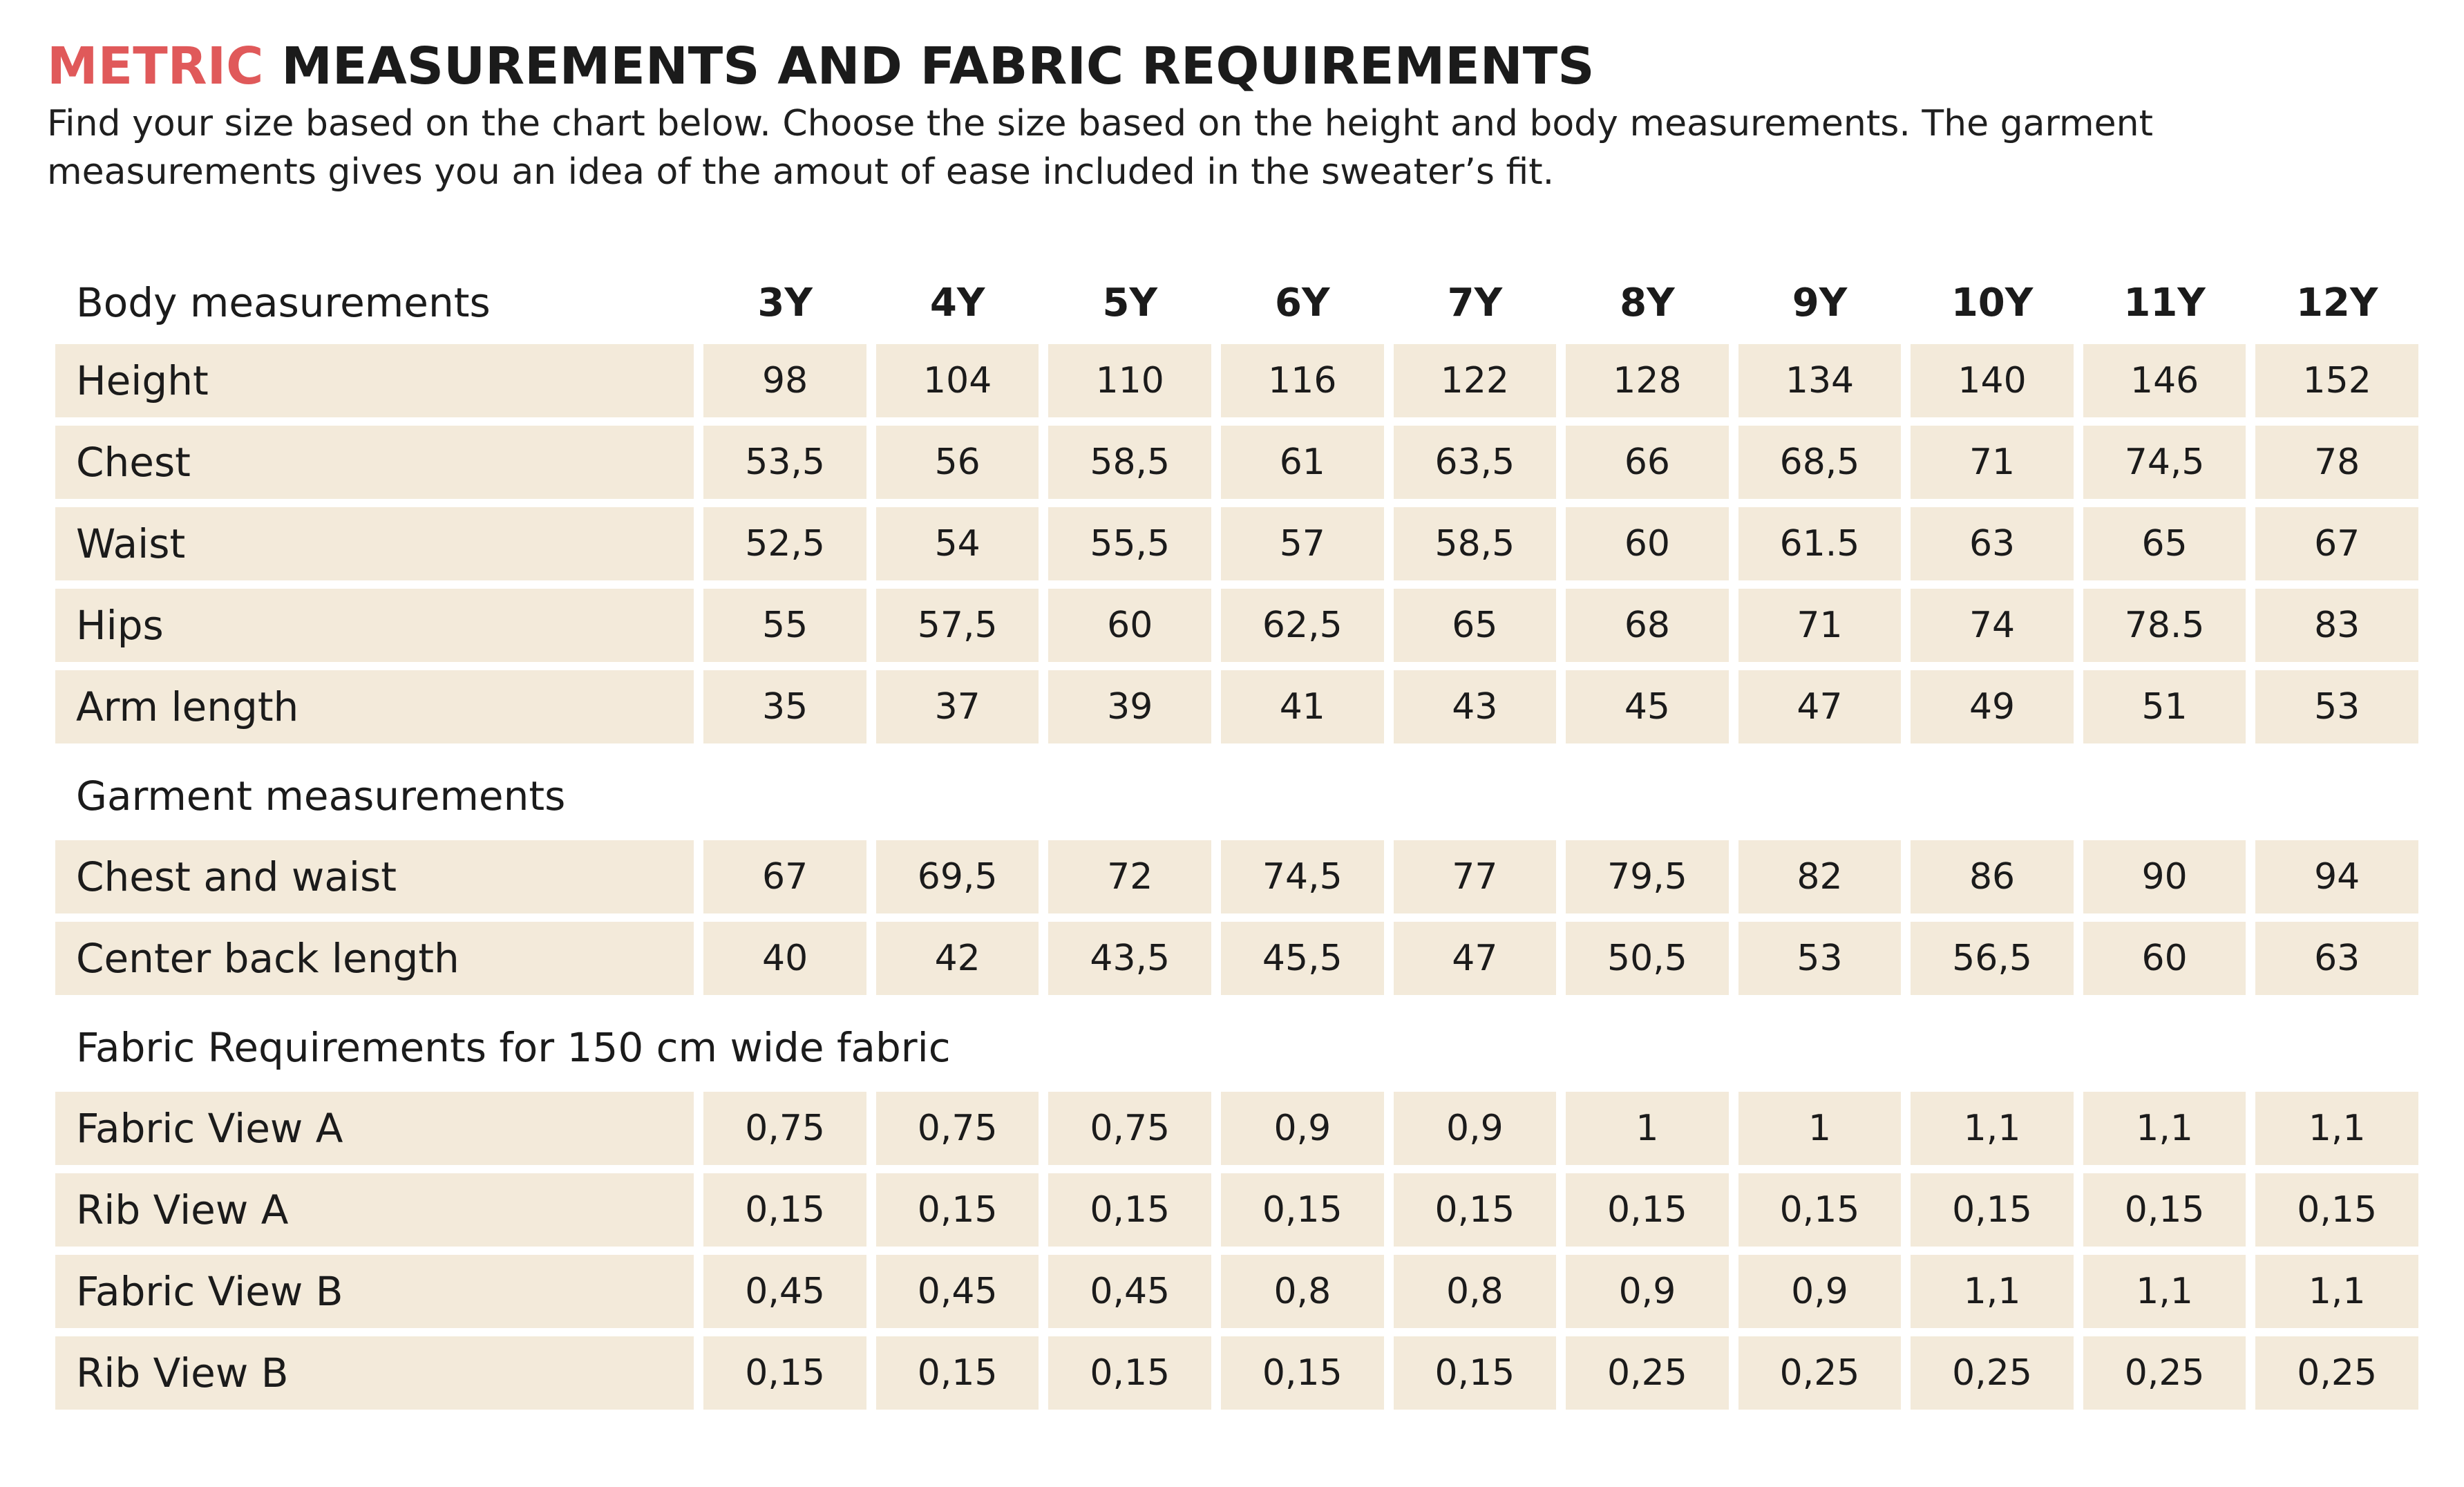 This screenshot has width=2464, height=1487. I want to click on table-cell: 53,5, so click(784, 463).